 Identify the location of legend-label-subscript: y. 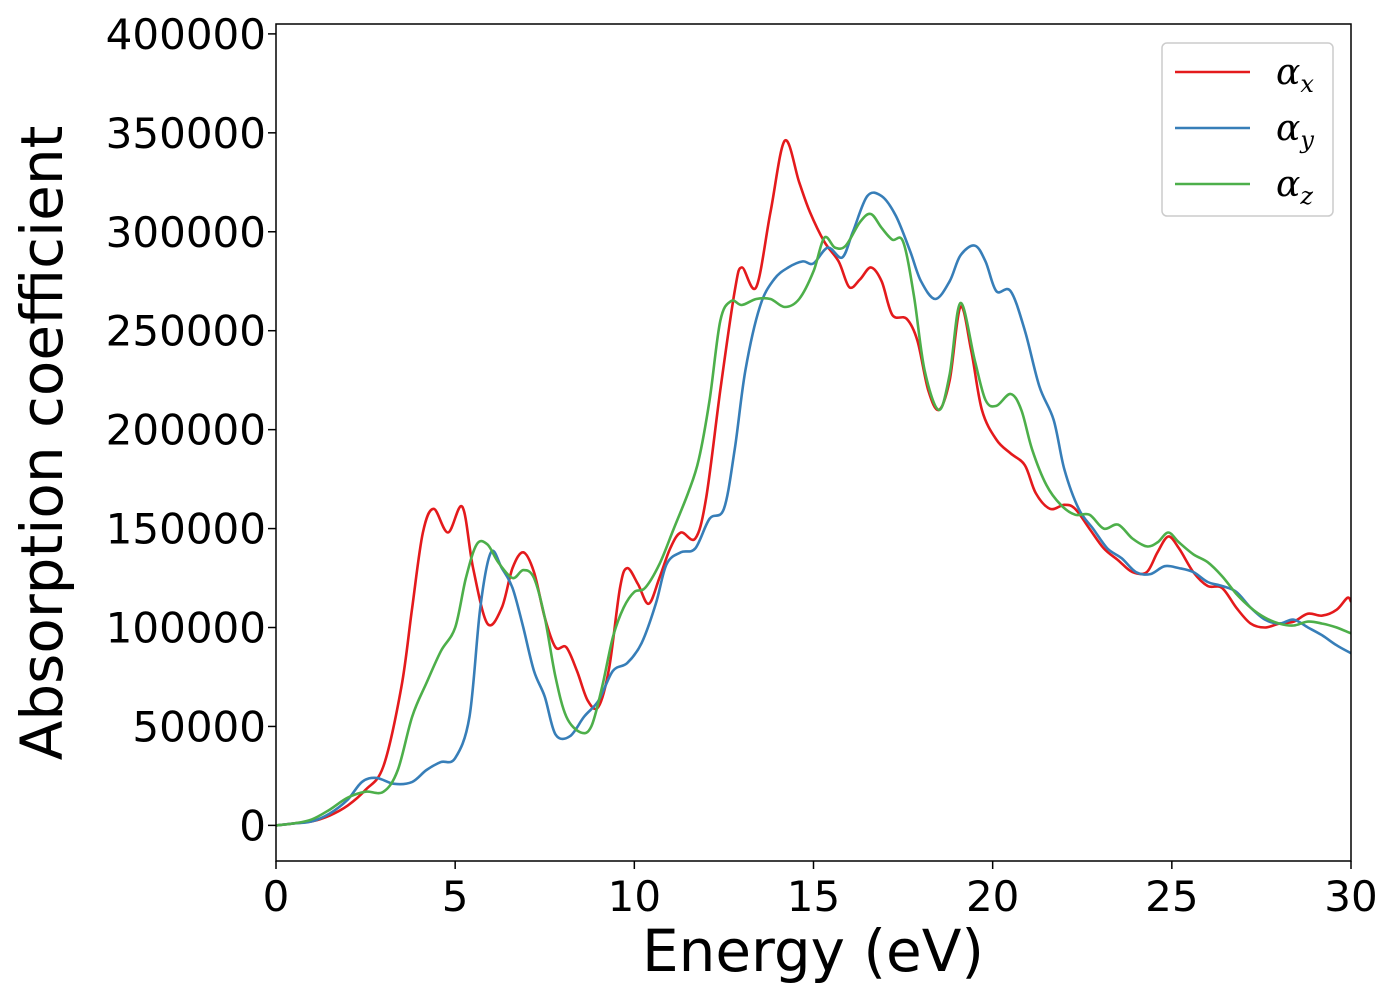
(1306, 140).